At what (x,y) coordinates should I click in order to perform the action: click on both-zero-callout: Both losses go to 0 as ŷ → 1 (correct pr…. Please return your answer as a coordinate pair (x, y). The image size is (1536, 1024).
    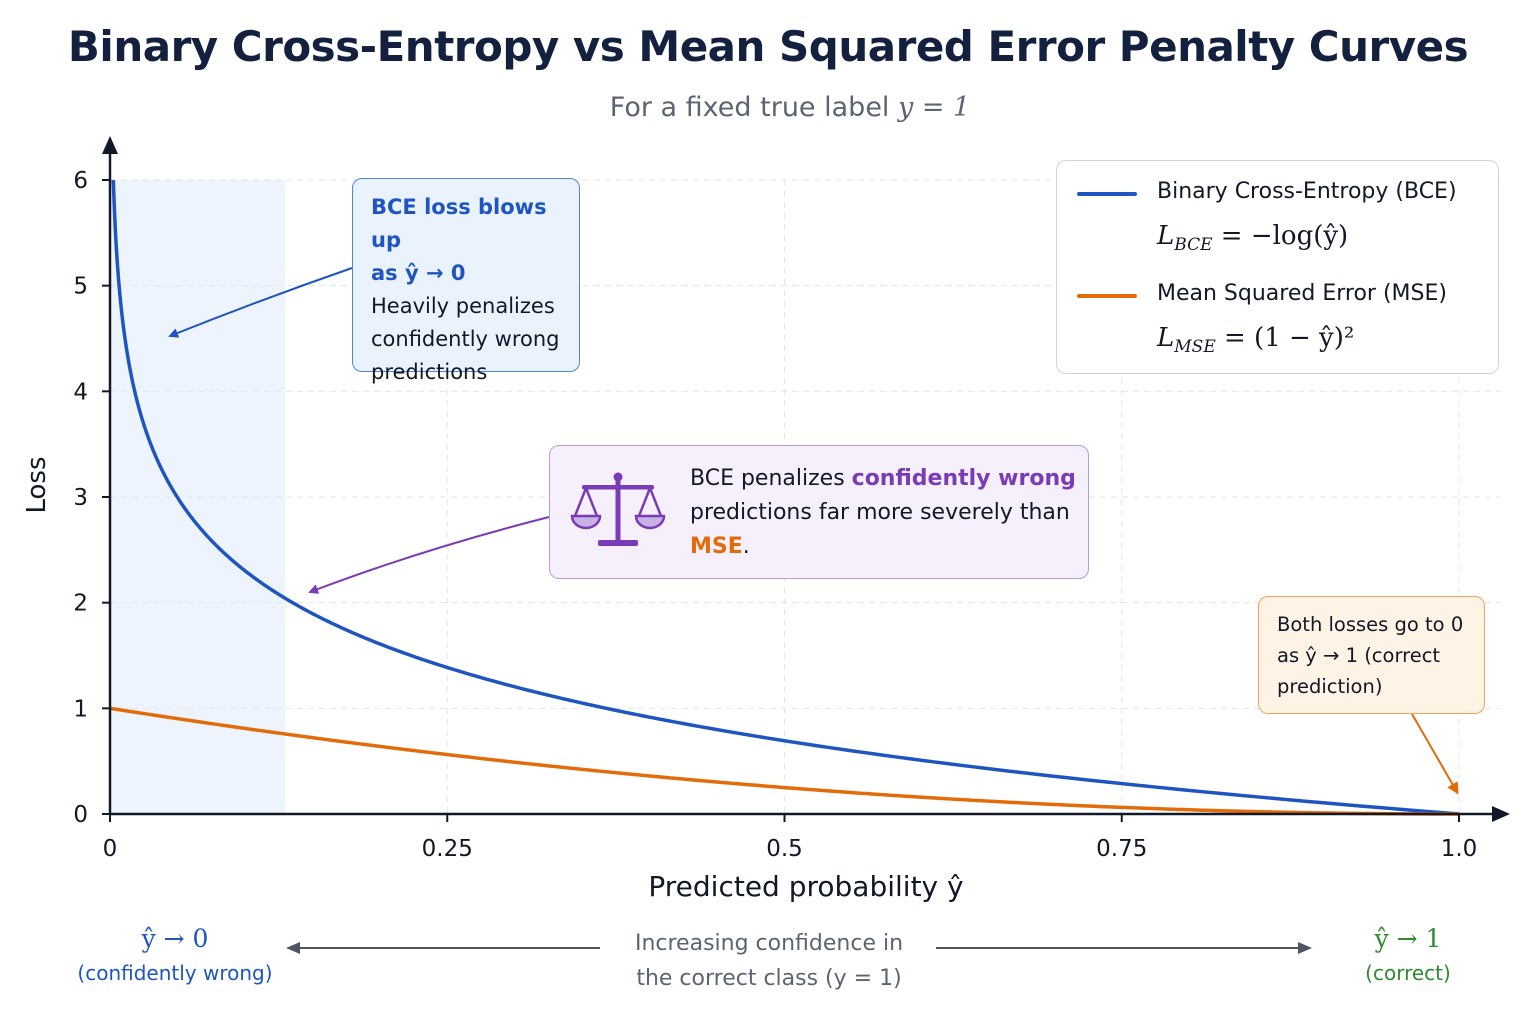
    Looking at the image, I should click on (1371, 655).